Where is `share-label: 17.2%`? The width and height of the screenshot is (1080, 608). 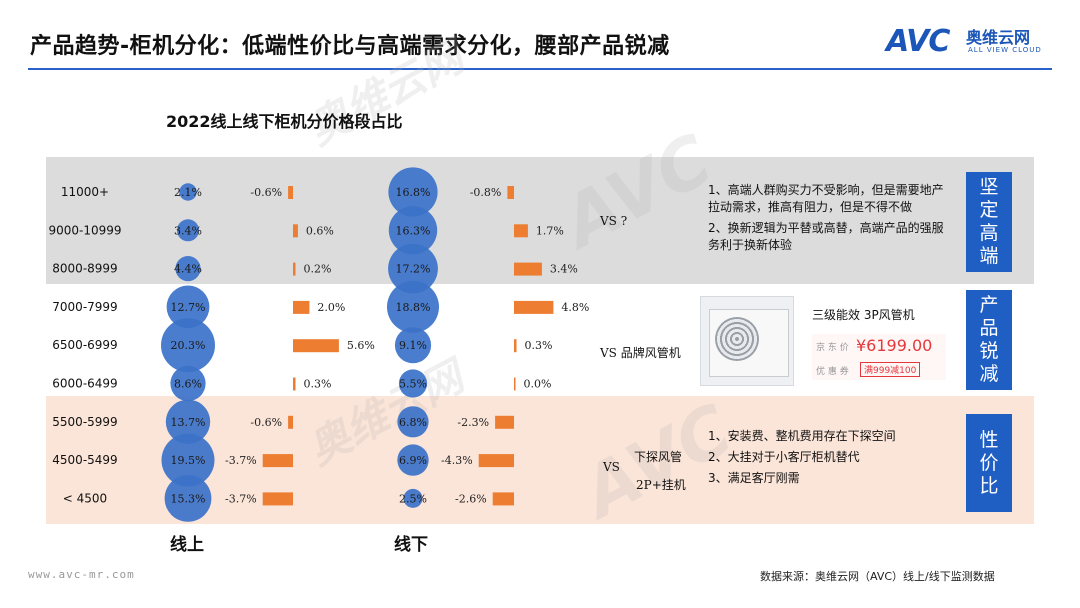 share-label: 17.2% is located at coordinates (413, 269).